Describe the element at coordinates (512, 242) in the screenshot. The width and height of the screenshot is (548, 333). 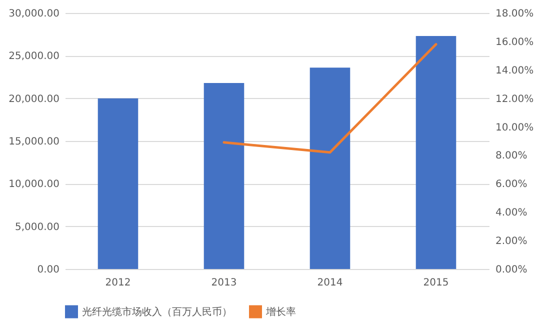
I see `y2-tick-label: 2.00%` at that location.